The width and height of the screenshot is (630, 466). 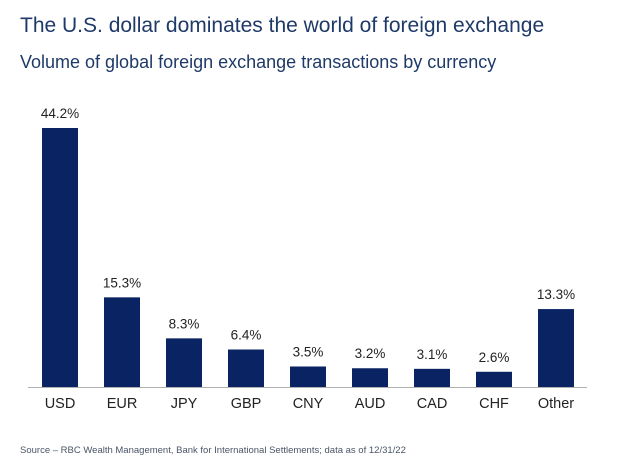 I want to click on value-label-eur: 15.3%, so click(x=122, y=282).